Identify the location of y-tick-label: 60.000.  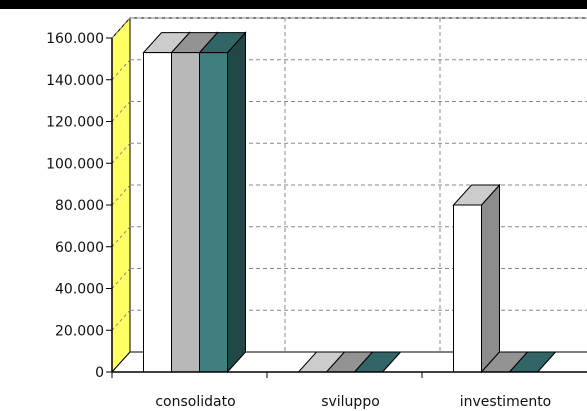
(79, 248).